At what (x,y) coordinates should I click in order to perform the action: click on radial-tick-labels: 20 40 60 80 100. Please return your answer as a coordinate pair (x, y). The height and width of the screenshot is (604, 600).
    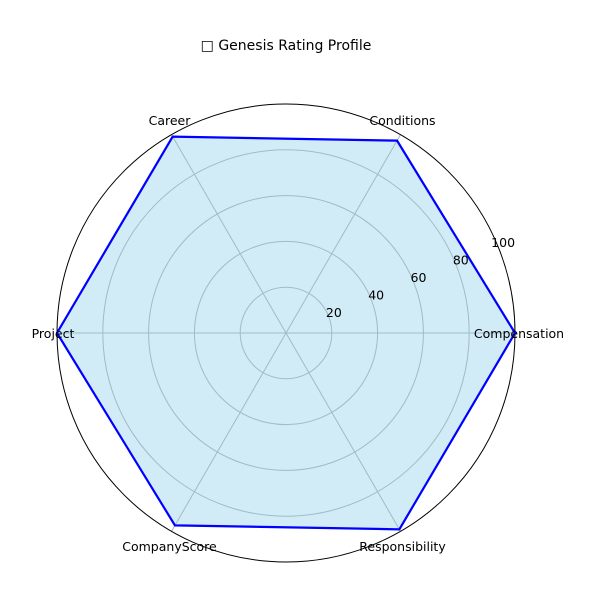
    Looking at the image, I should click on (420, 277).